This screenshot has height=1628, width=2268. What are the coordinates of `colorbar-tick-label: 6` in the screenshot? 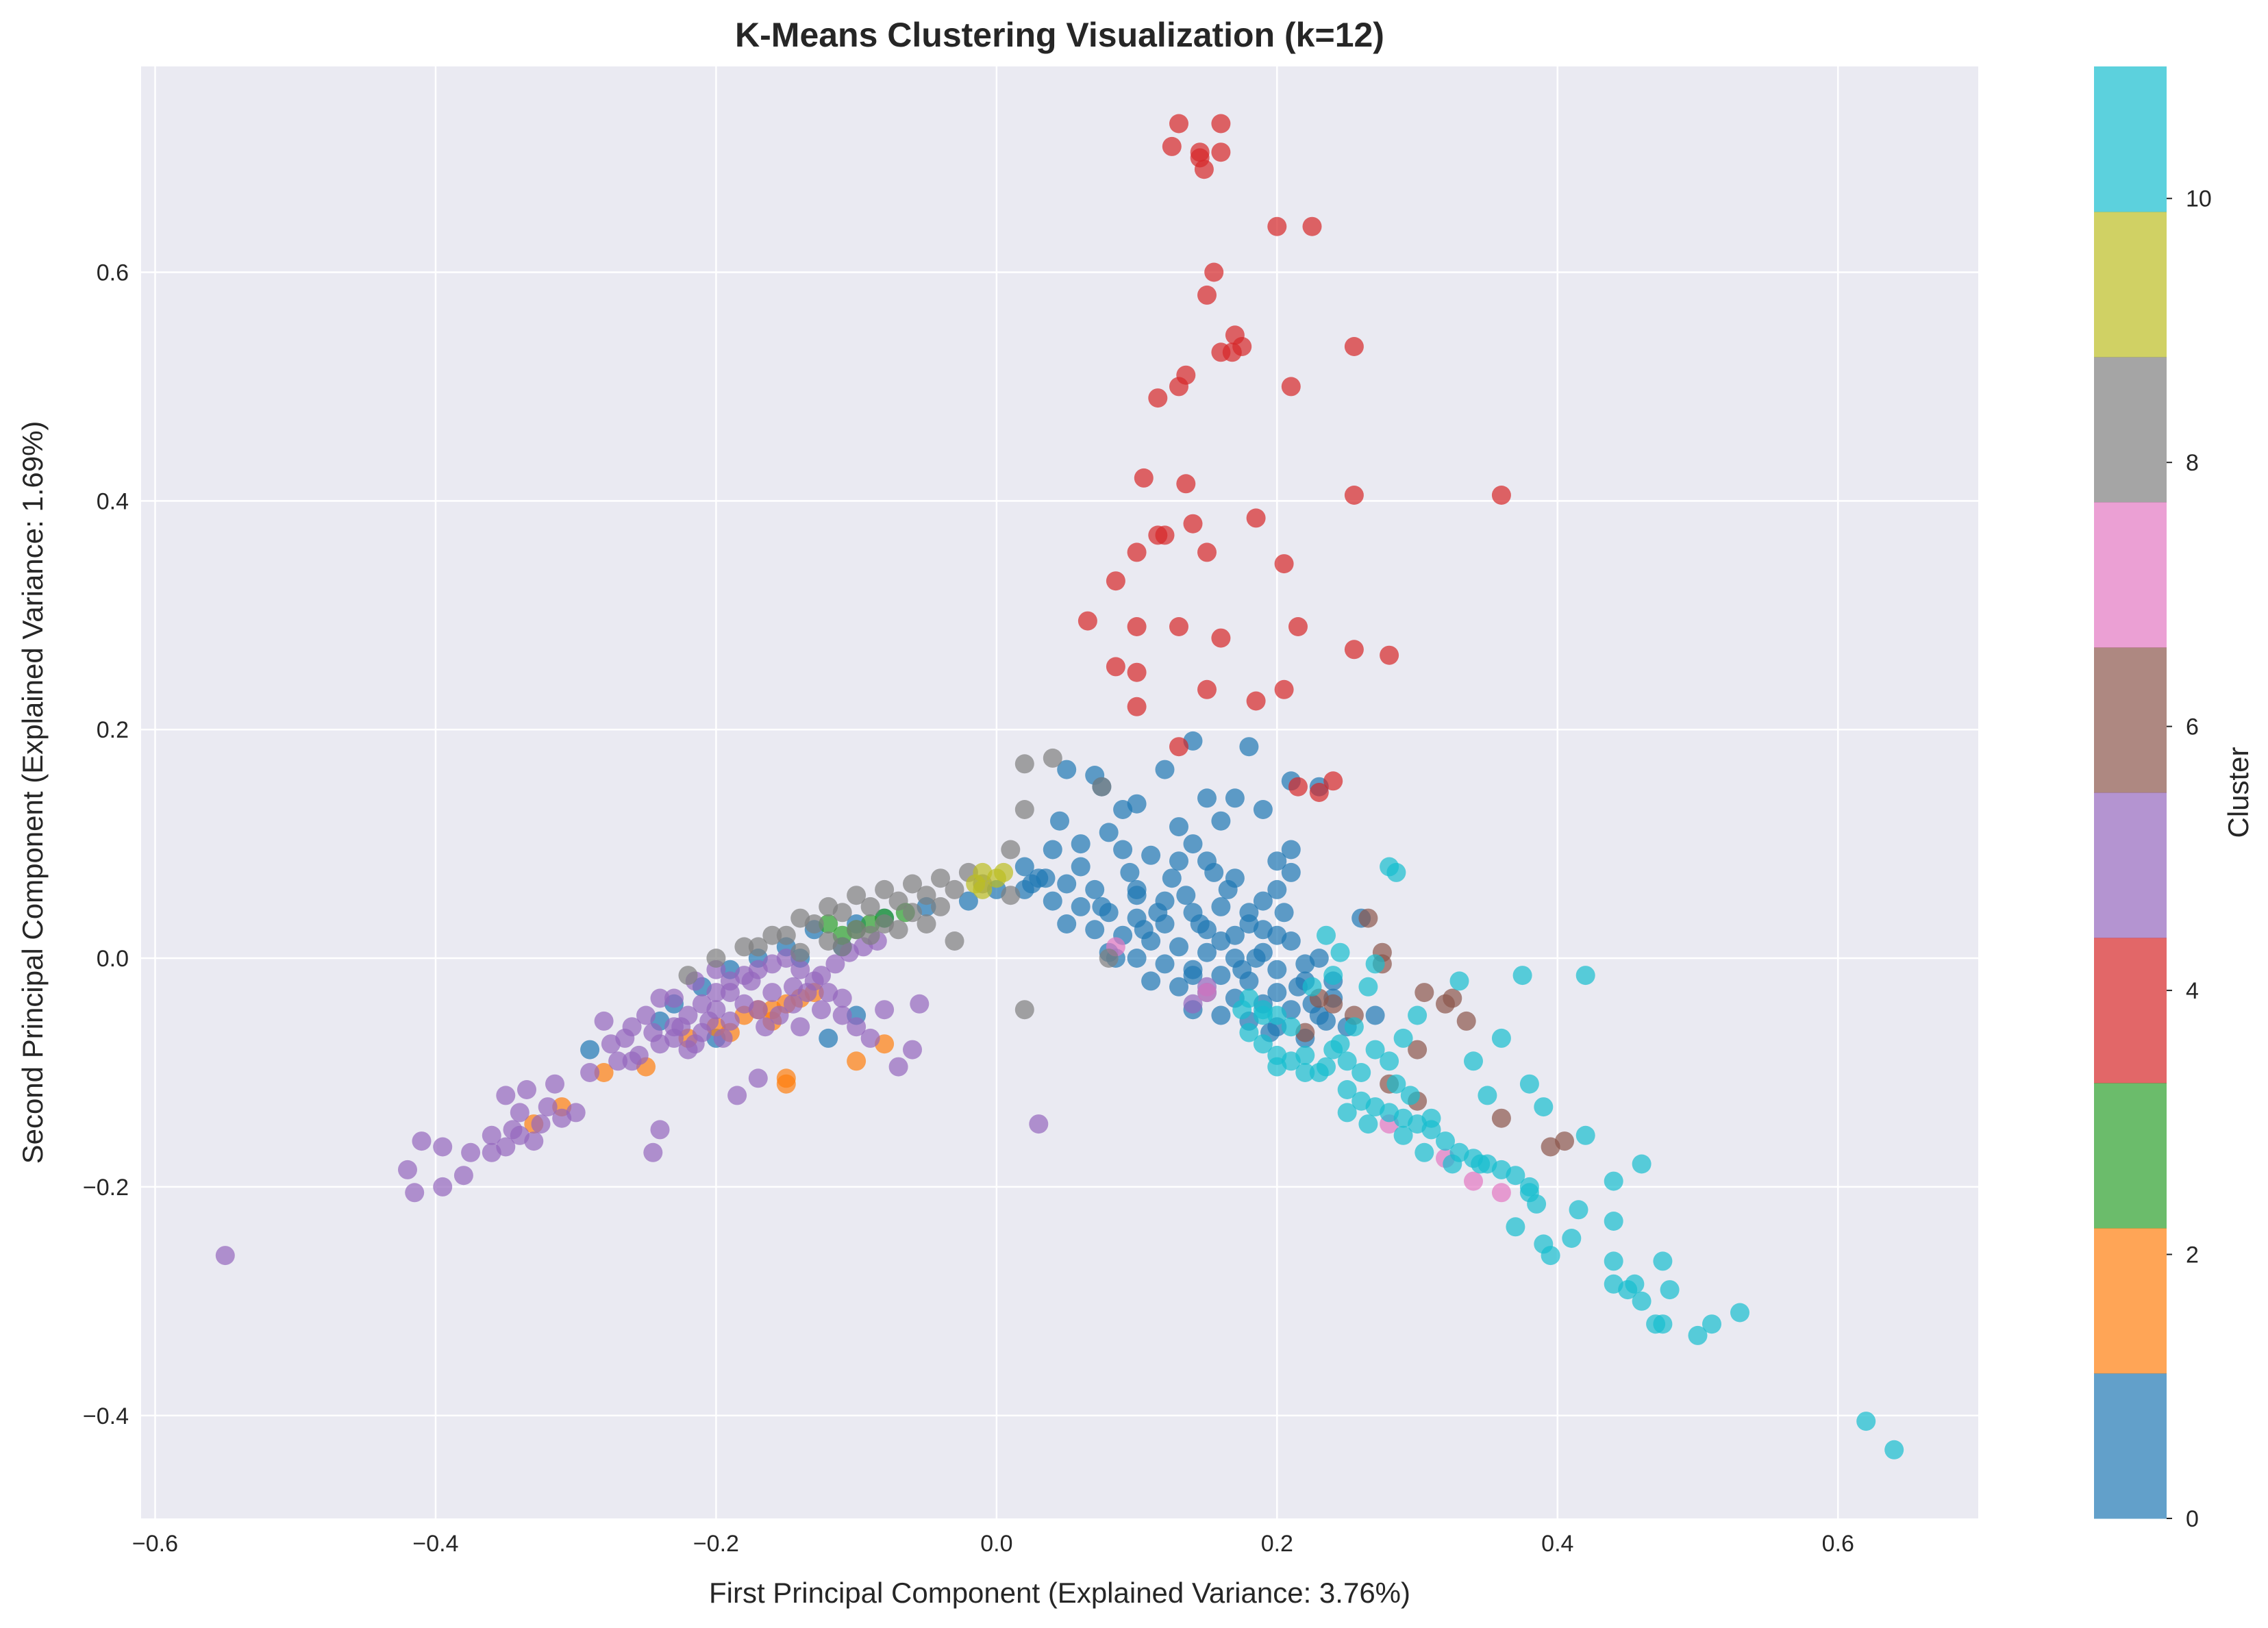 It's located at (2192, 727).